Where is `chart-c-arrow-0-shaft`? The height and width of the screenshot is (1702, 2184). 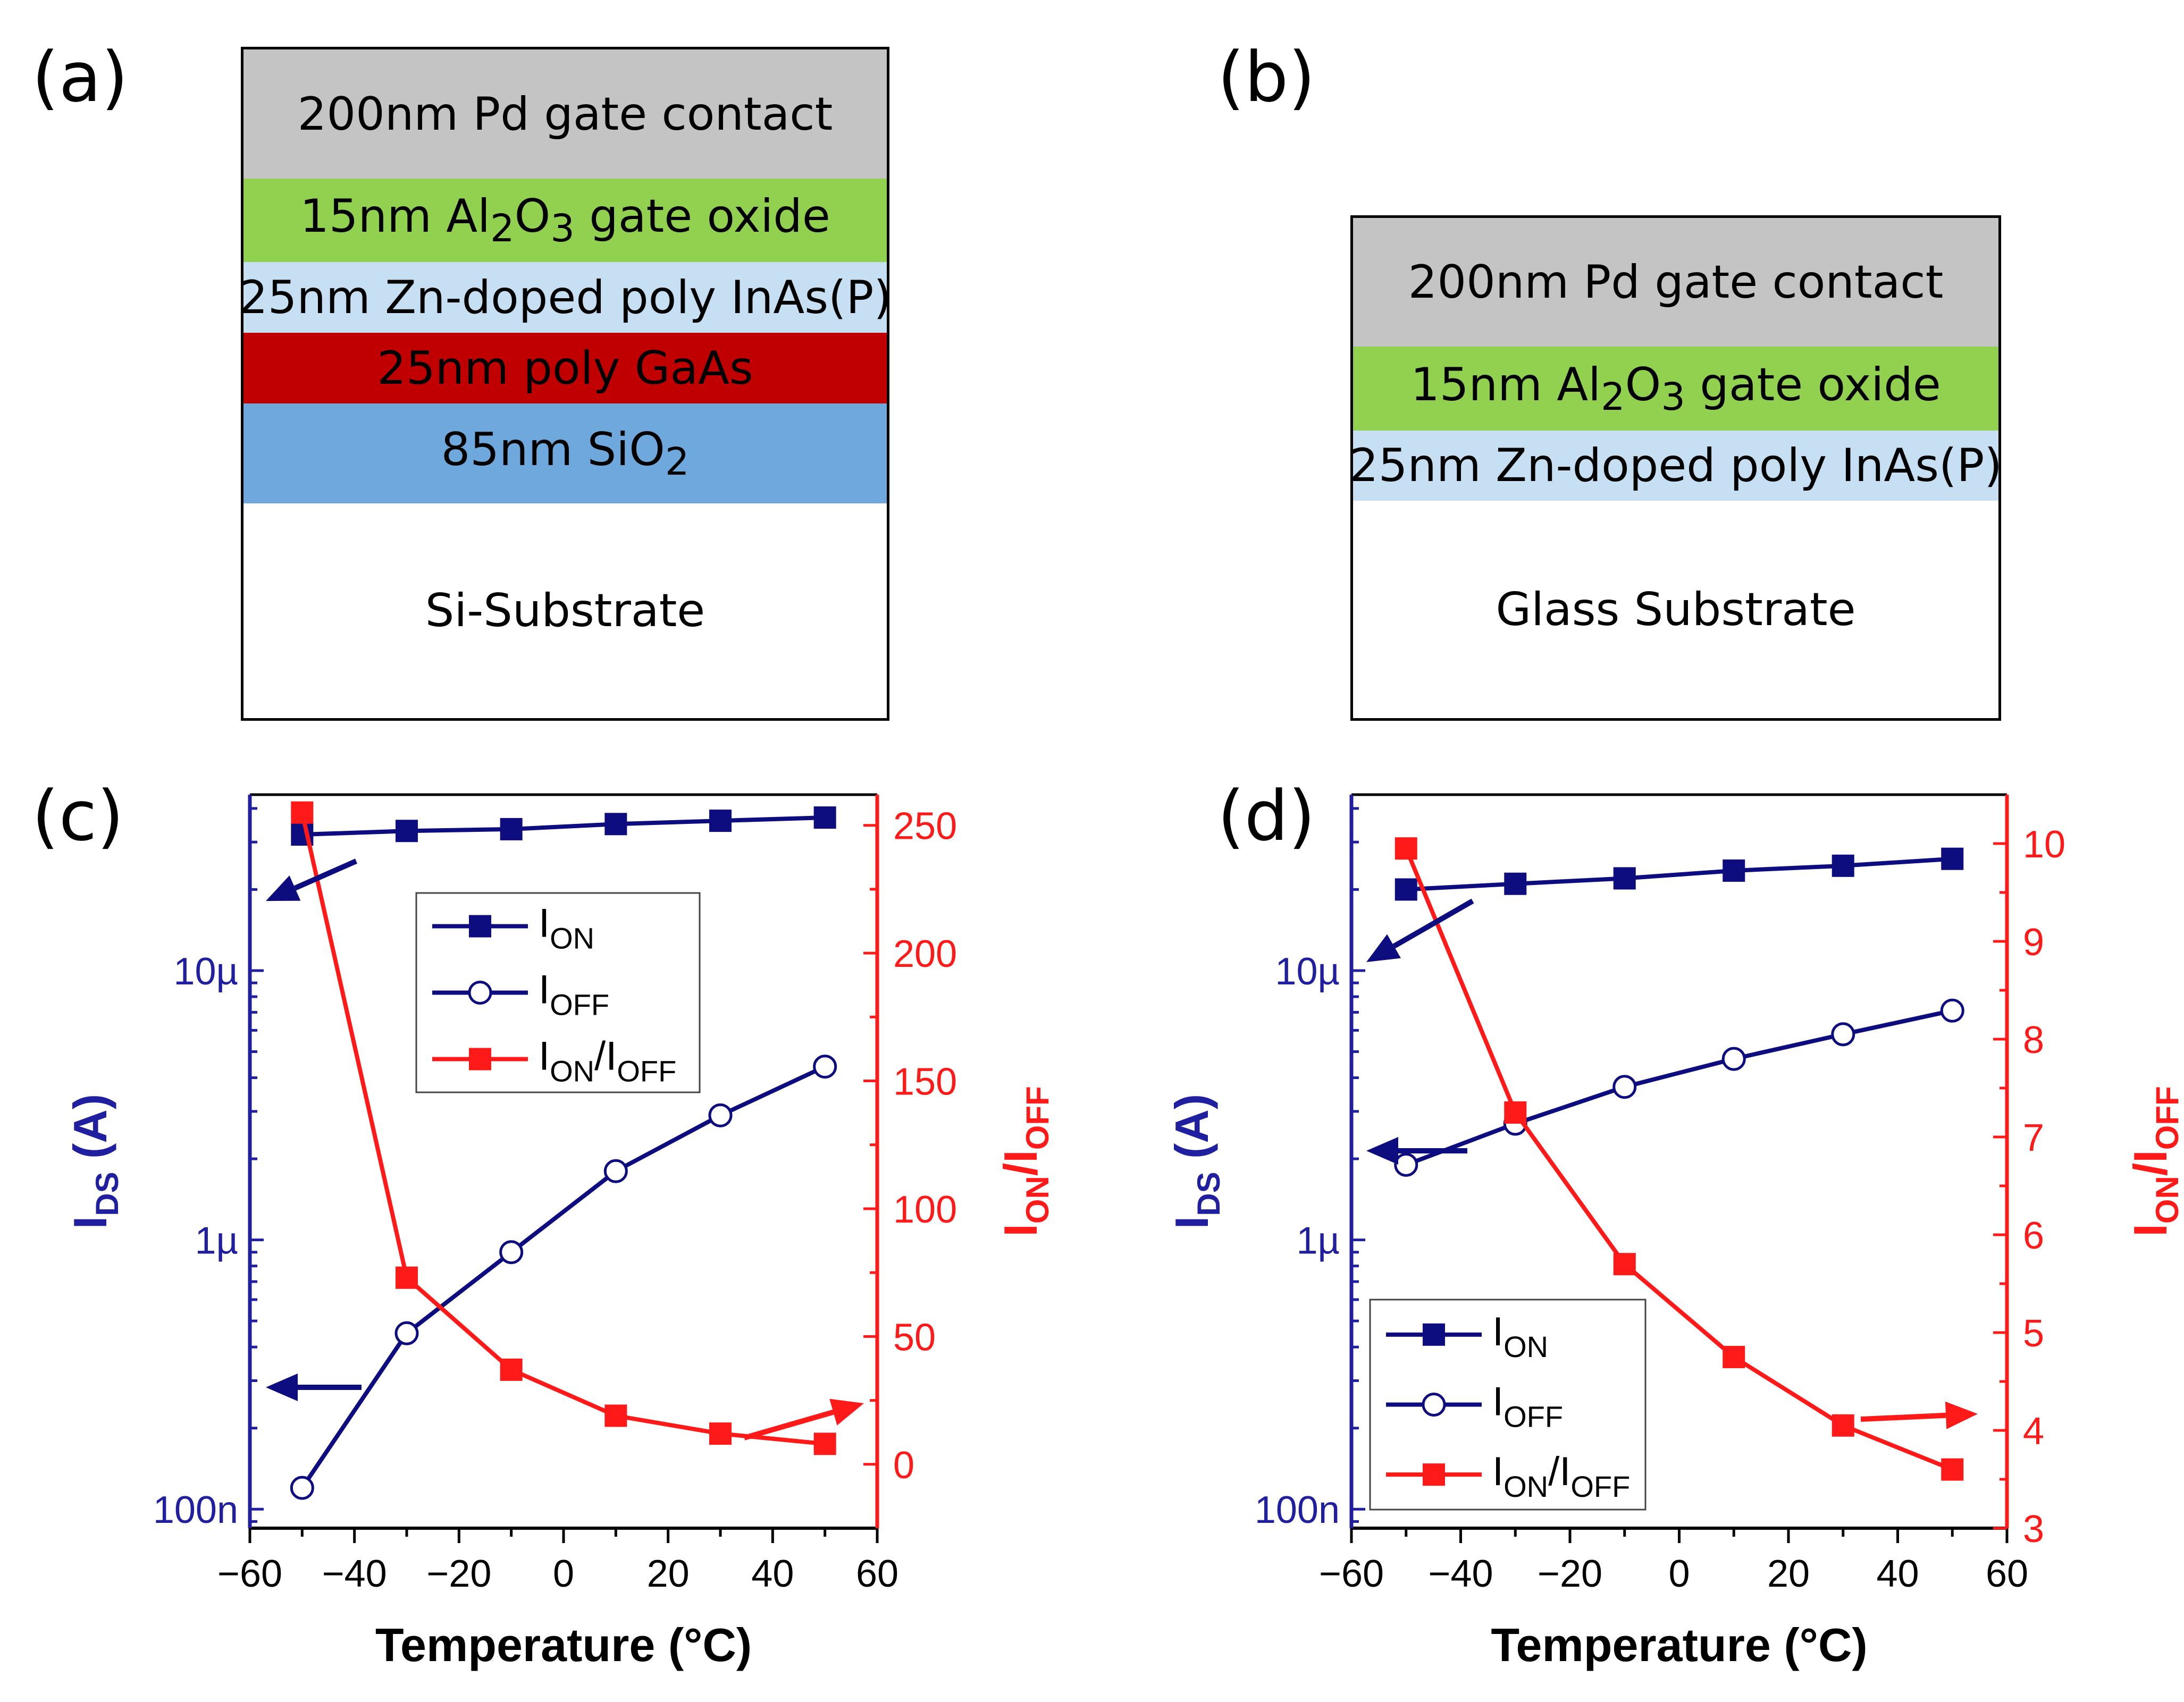 chart-c-arrow-0-shaft is located at coordinates (325, 875).